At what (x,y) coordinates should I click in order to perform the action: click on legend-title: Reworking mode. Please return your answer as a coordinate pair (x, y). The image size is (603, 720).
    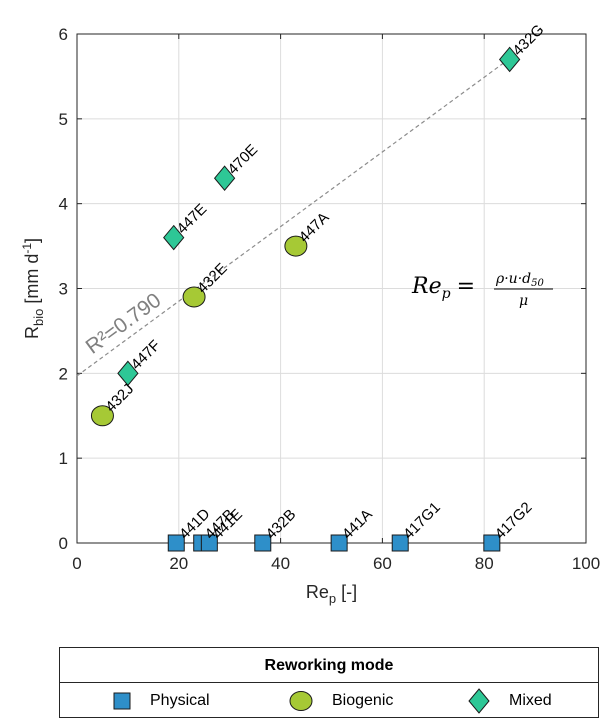
    Looking at the image, I should click on (329, 665).